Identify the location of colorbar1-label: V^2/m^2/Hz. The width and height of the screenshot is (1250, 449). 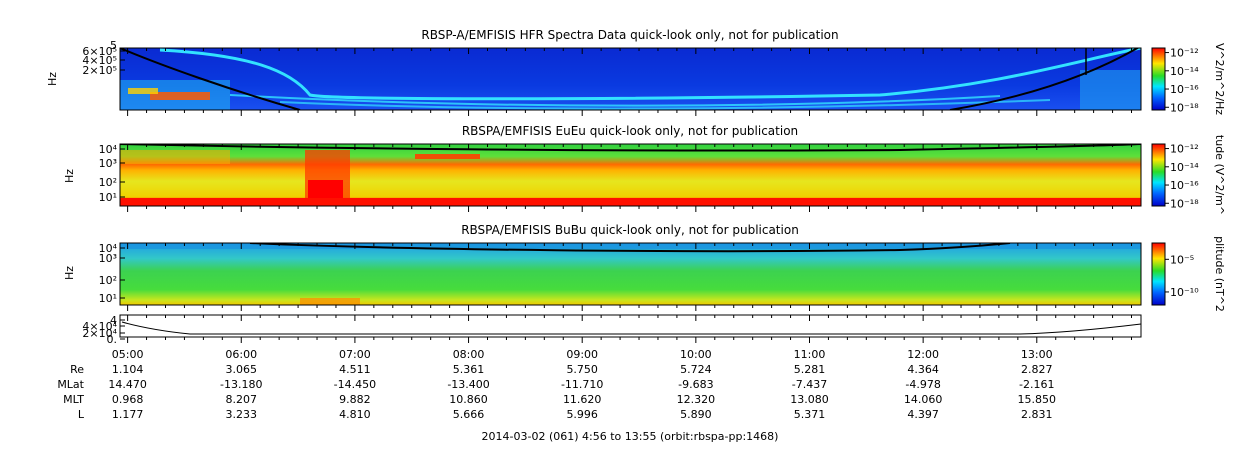
(1219, 79).